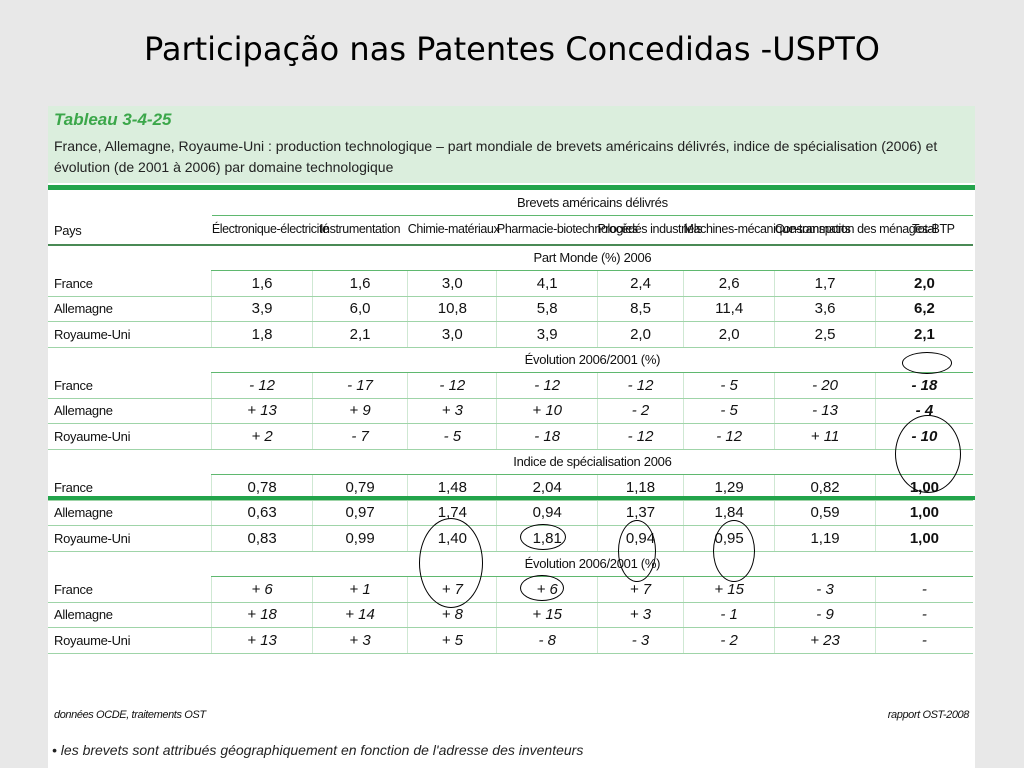  Describe the element at coordinates (359, 385) in the screenshot. I see `value-cell: - 17` at that location.